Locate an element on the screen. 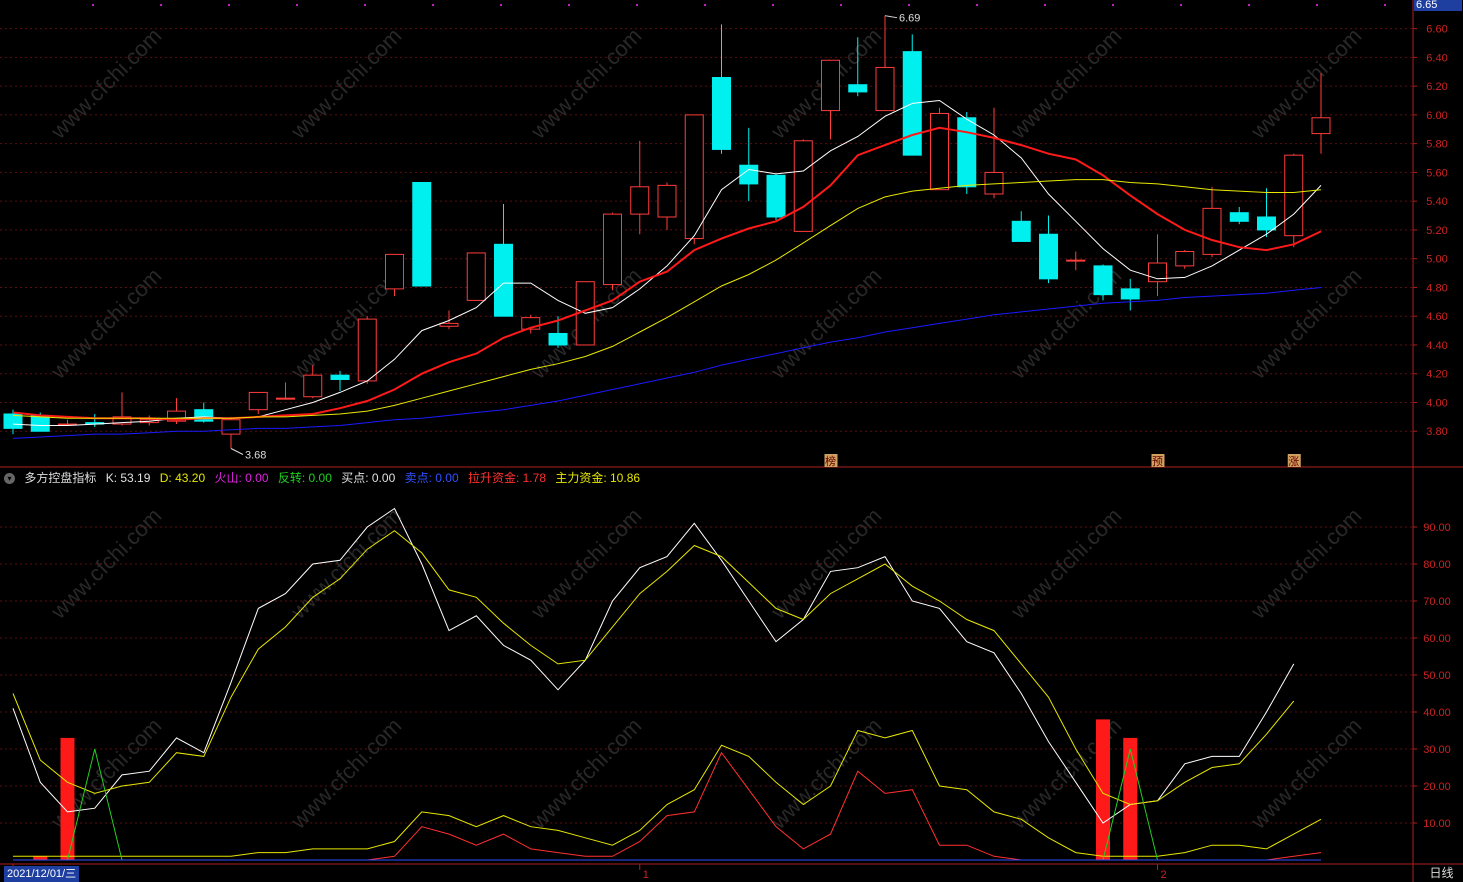  price-tick-label: 5.60 is located at coordinates (1436, 173).